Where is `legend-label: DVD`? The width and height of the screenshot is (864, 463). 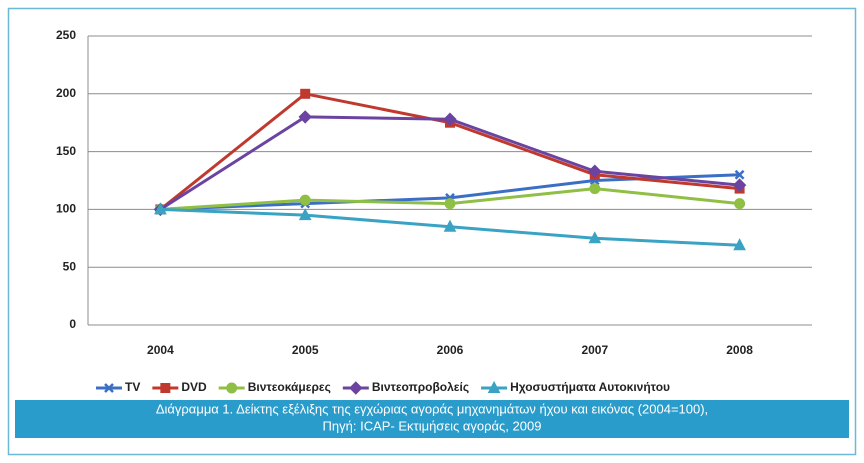 legend-label: DVD is located at coordinates (194, 387).